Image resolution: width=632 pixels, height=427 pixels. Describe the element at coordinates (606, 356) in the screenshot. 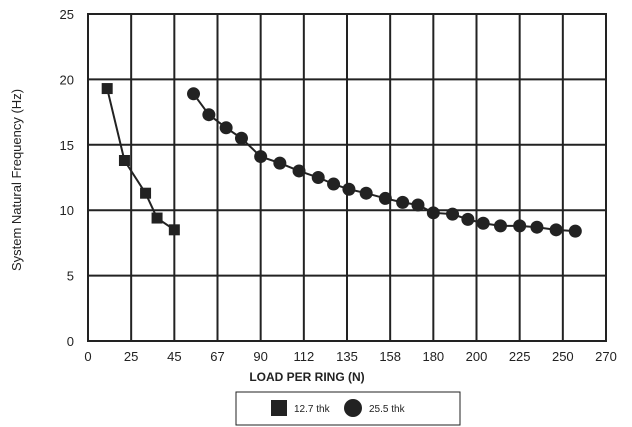

I see `x-tick-label: 270` at that location.